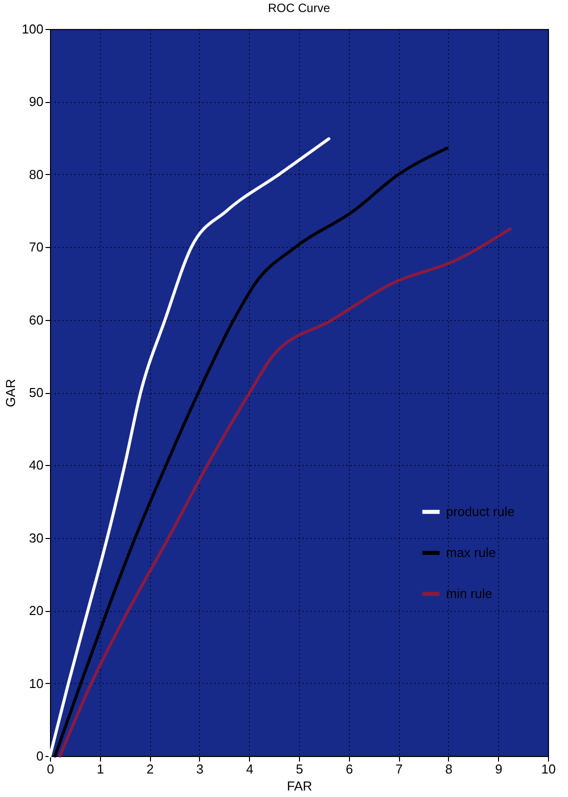 This screenshot has width=568, height=797. Describe the element at coordinates (36, 538) in the screenshot. I see `y-tick-label: 30` at that location.